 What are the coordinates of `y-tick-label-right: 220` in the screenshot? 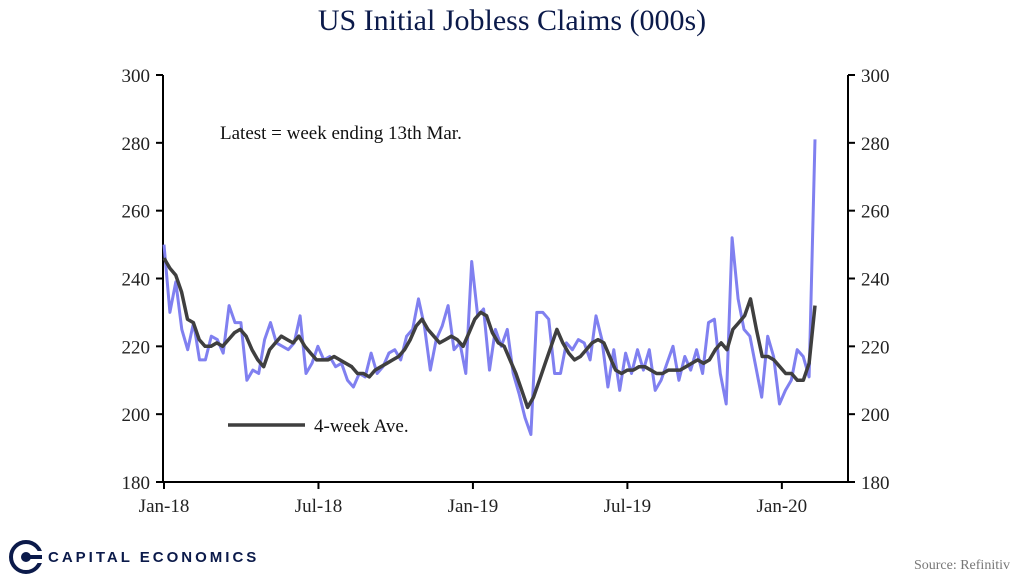 It's located at (875, 347).